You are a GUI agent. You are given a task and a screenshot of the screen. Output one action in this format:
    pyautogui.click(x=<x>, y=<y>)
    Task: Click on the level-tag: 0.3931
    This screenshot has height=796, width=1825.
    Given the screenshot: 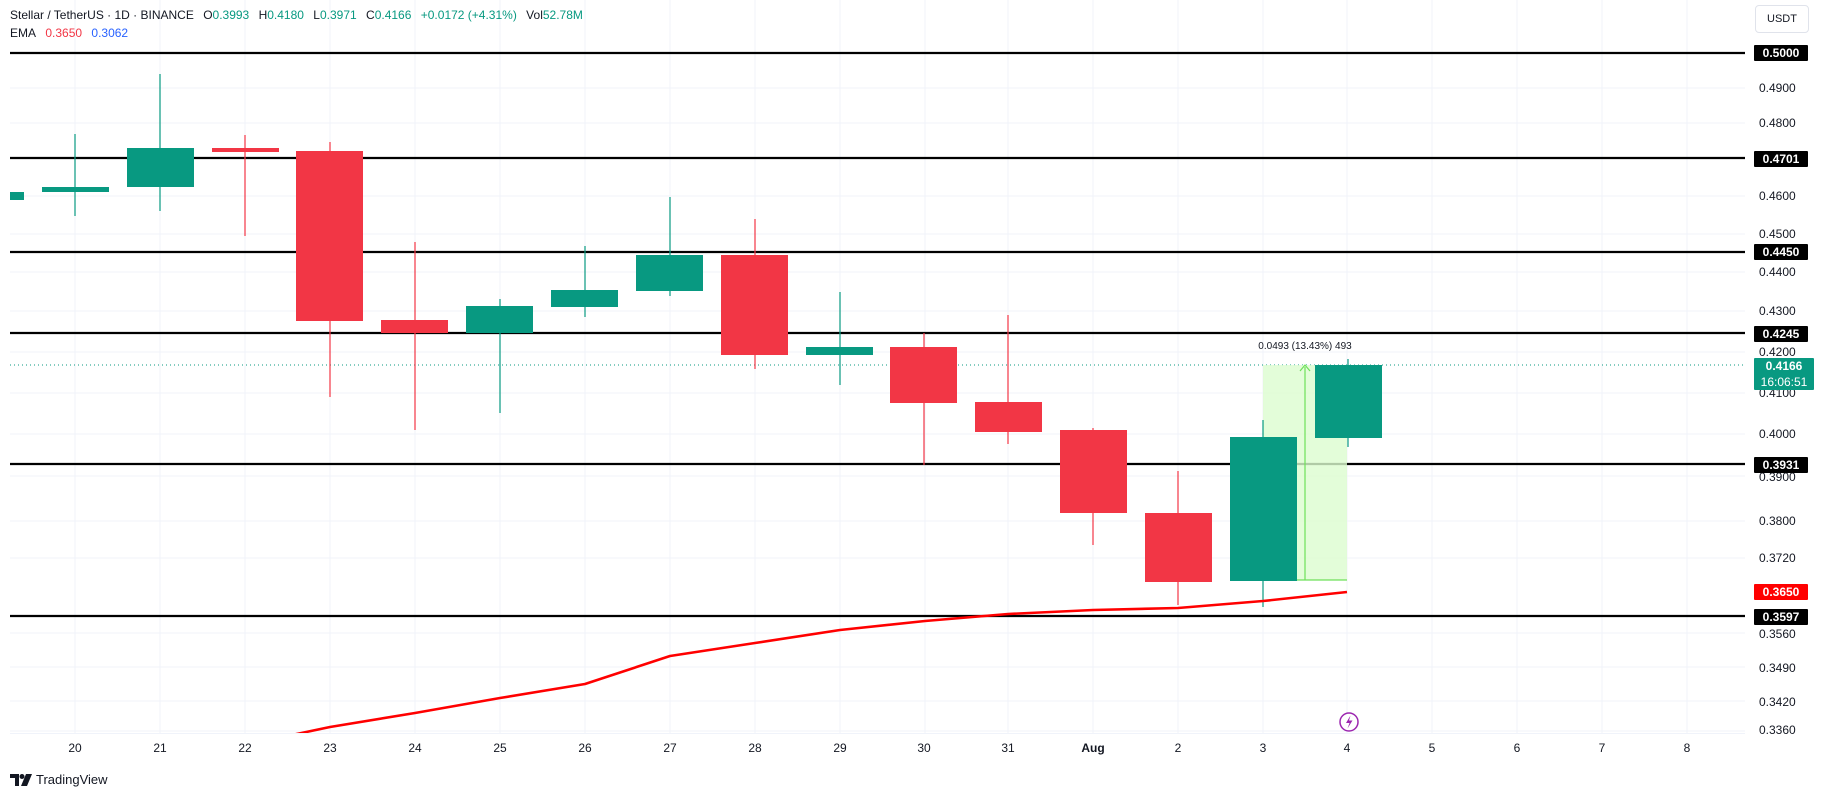 What is the action you would take?
    pyautogui.click(x=1781, y=465)
    